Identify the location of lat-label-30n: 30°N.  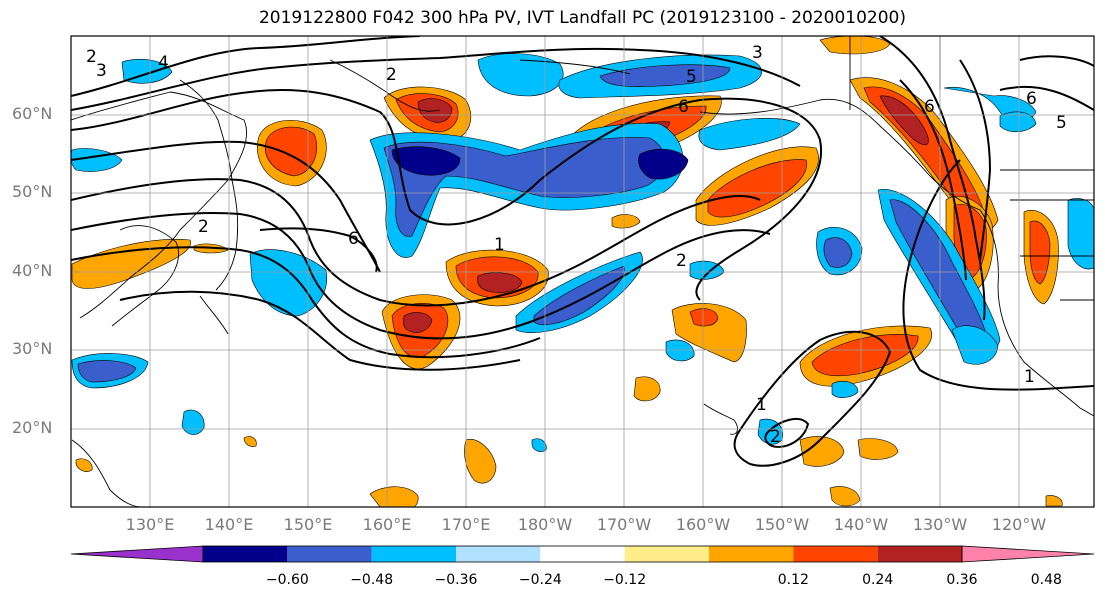
(32, 348).